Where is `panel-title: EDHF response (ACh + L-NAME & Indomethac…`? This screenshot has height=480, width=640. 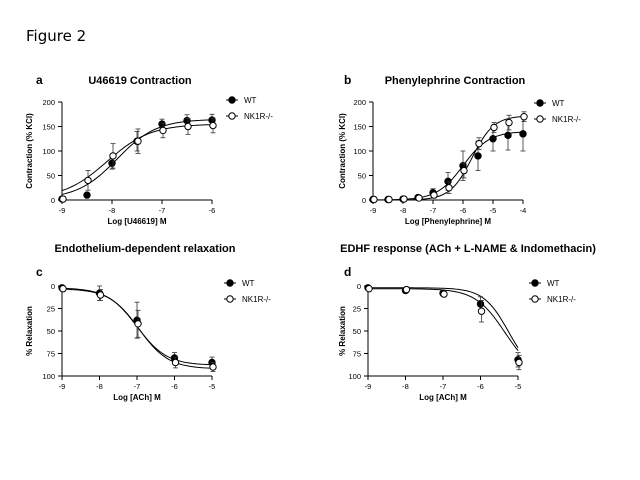 panel-title: EDHF response (ACh + L-NAME & Indomethac… is located at coordinates (468, 249).